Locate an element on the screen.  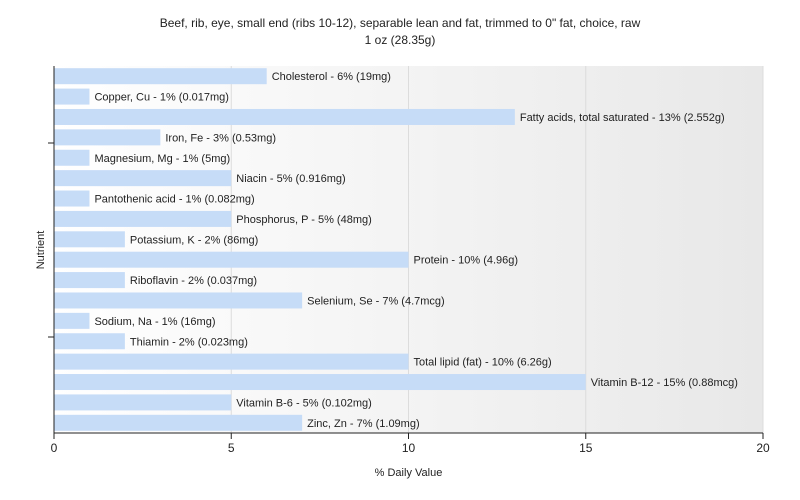
data-label: Phosphorus, P - 5% (48mg) is located at coordinates (304, 220).